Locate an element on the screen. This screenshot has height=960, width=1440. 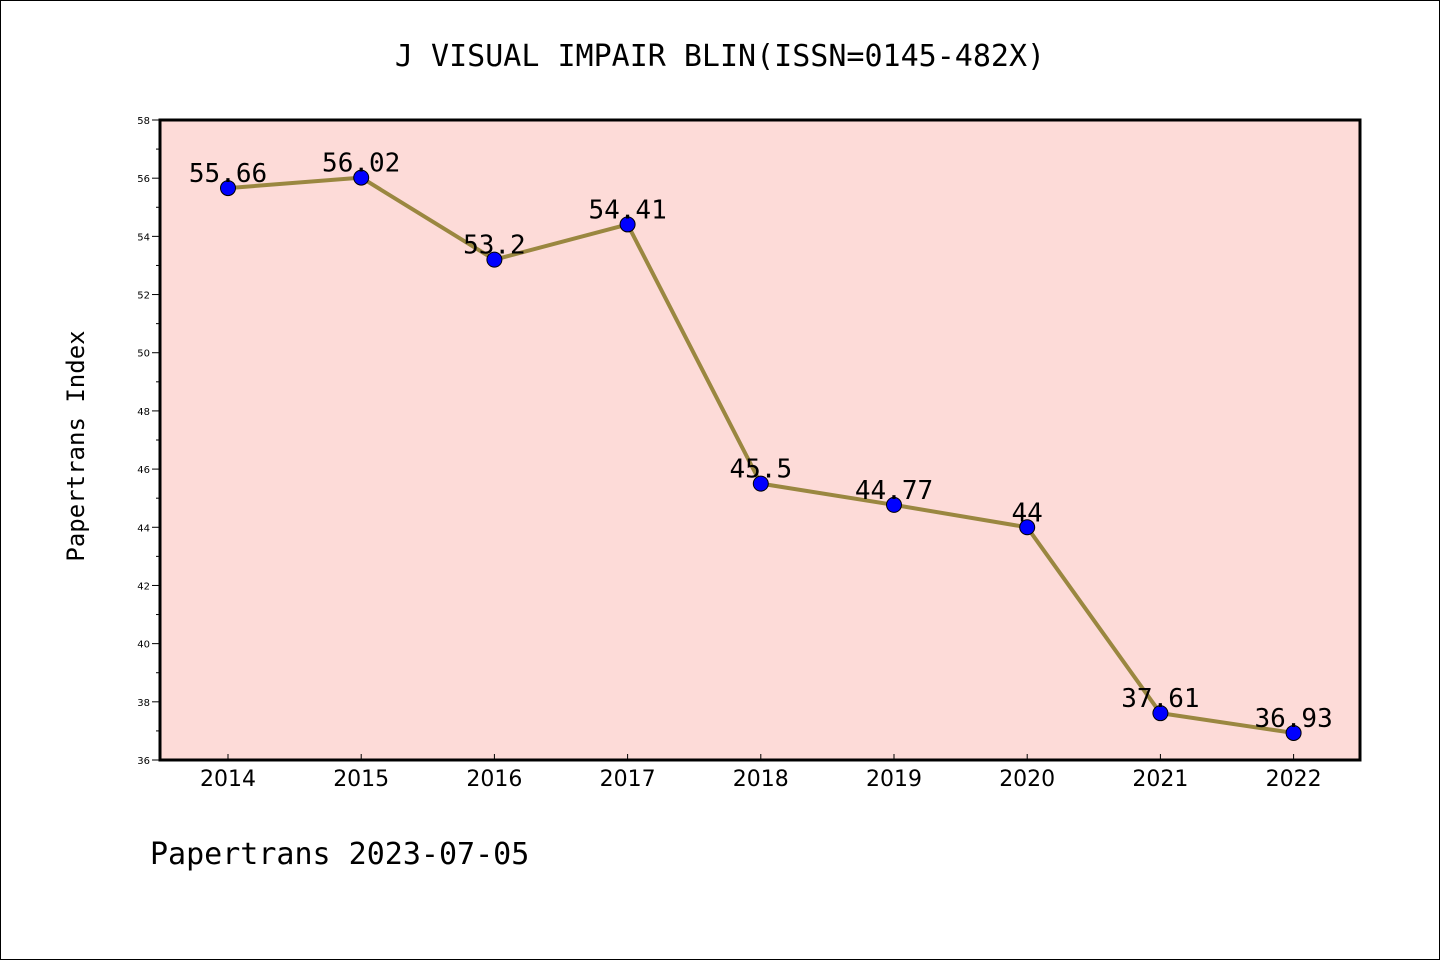
x-tick-label: 2018 is located at coordinates (761, 779).